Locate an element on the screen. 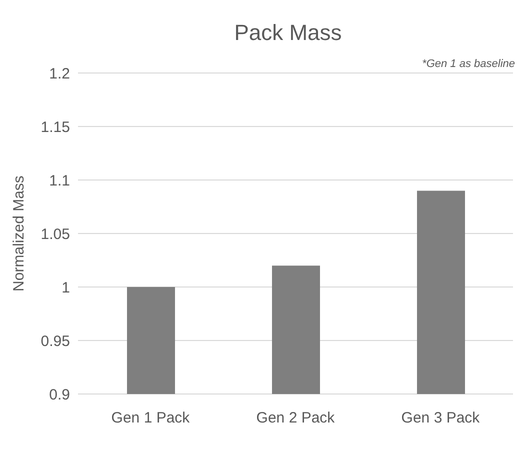 The height and width of the screenshot is (452, 529). y-tick-label: 1.15 is located at coordinates (55, 127).